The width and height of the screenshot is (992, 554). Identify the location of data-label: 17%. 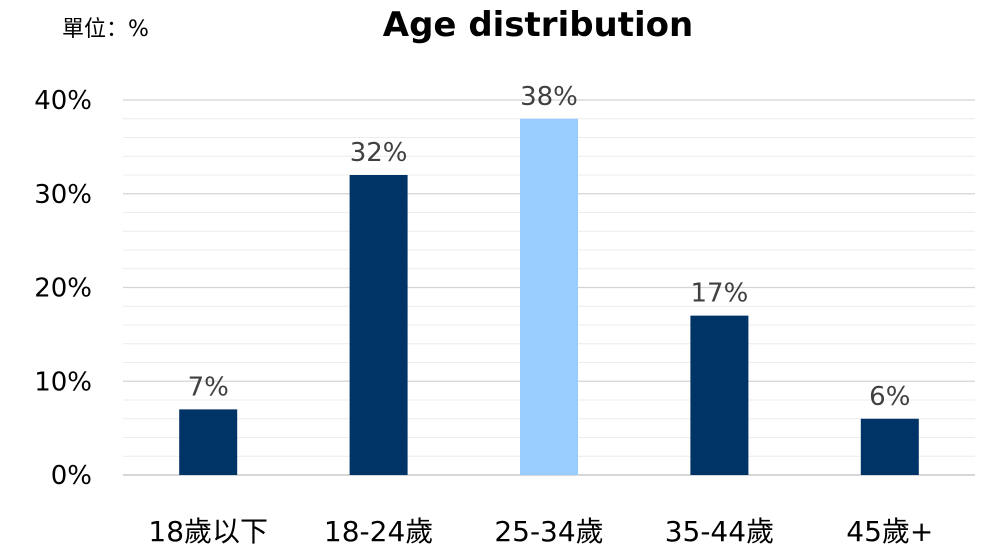
(720, 294).